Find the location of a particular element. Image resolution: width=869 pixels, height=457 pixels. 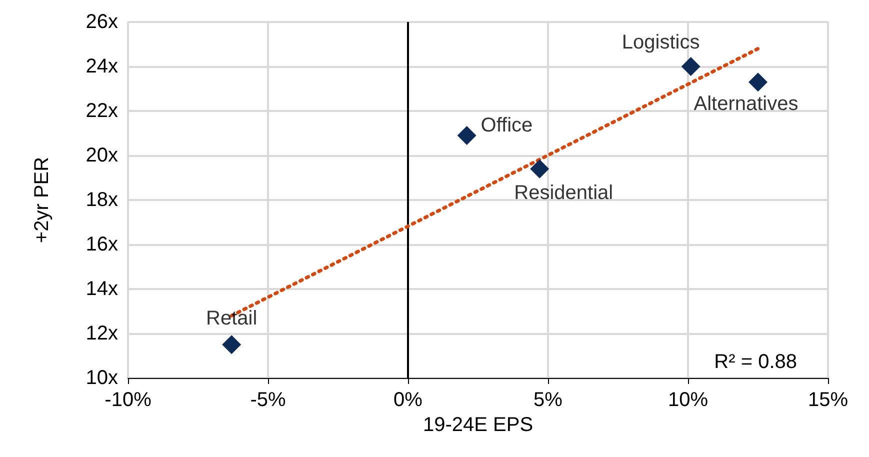

y-tick-label: 18x is located at coordinates (102, 200).